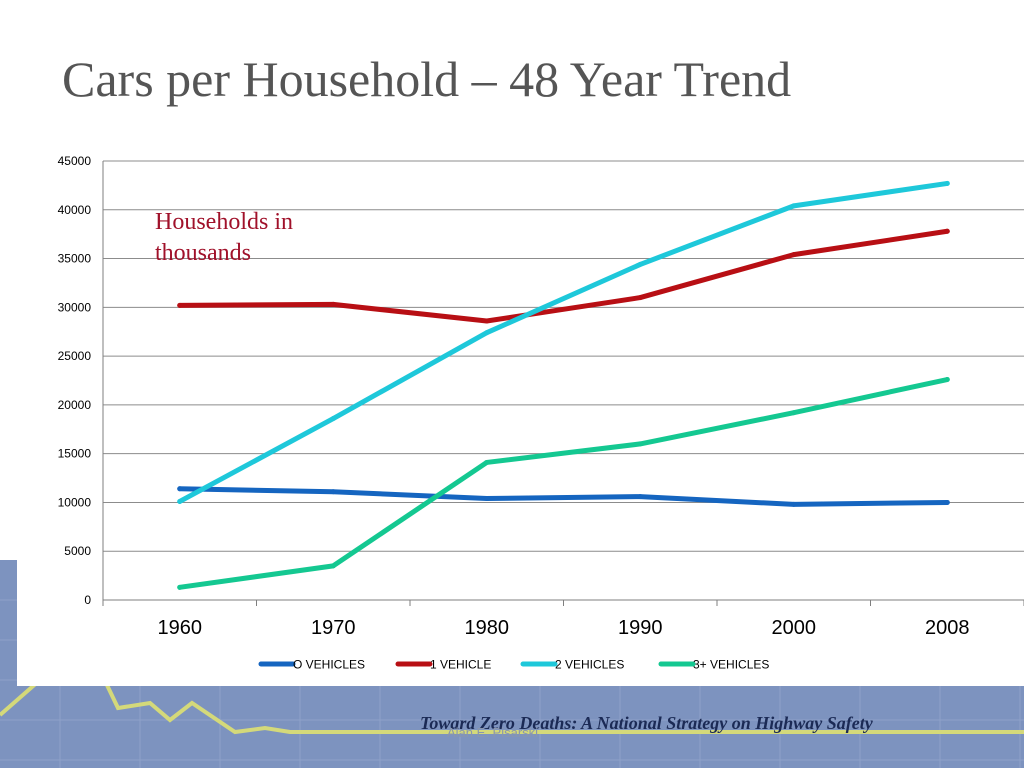 This screenshot has width=1024, height=768. What do you see at coordinates (75, 356) in the screenshot?
I see `y-tick-label: 25000` at bounding box center [75, 356].